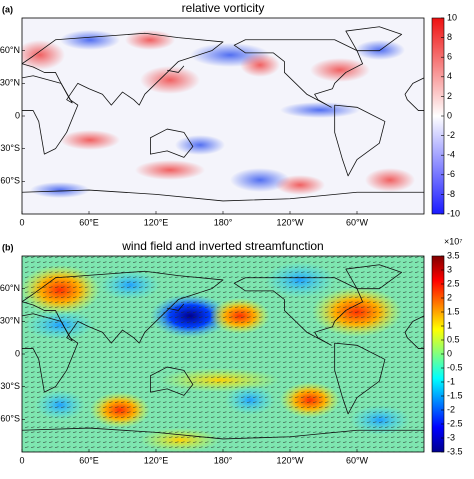  What do you see at coordinates (449, 325) in the screenshot?
I see `colorbar-tick-label: 1` at bounding box center [449, 325].